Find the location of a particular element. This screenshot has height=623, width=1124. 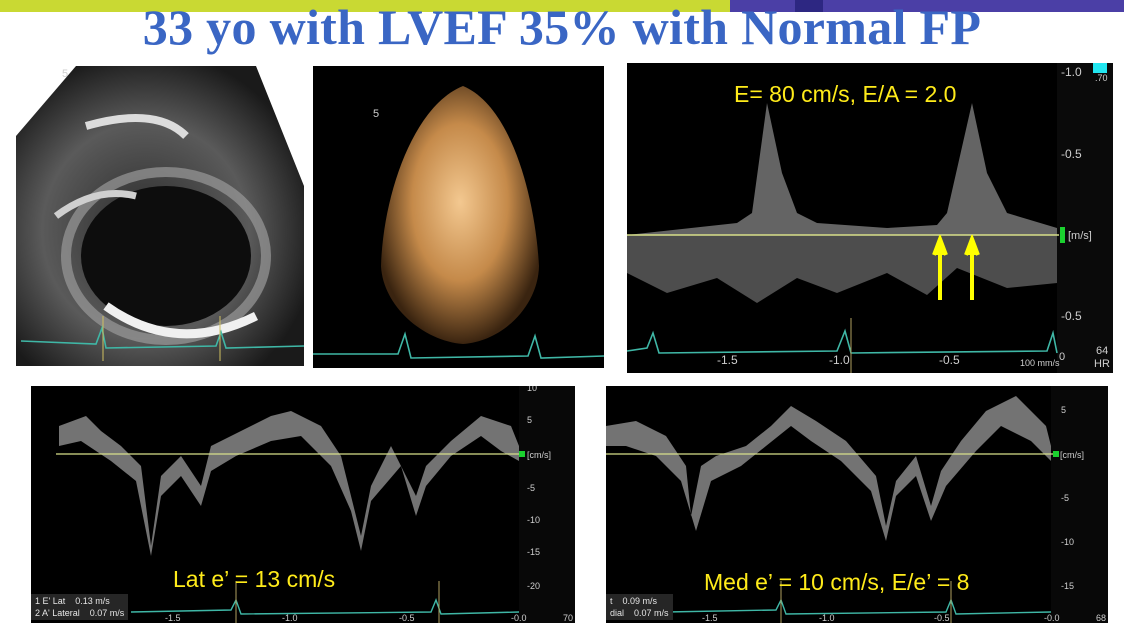

measurement-label: dial is located at coordinates (617, 613).